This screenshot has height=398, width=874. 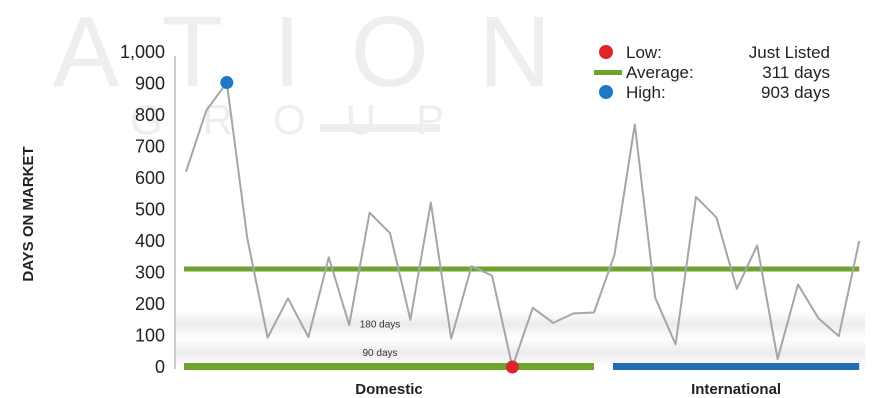 What do you see at coordinates (389, 366) in the screenshot?
I see `segment-bar-domestic` at bounding box center [389, 366].